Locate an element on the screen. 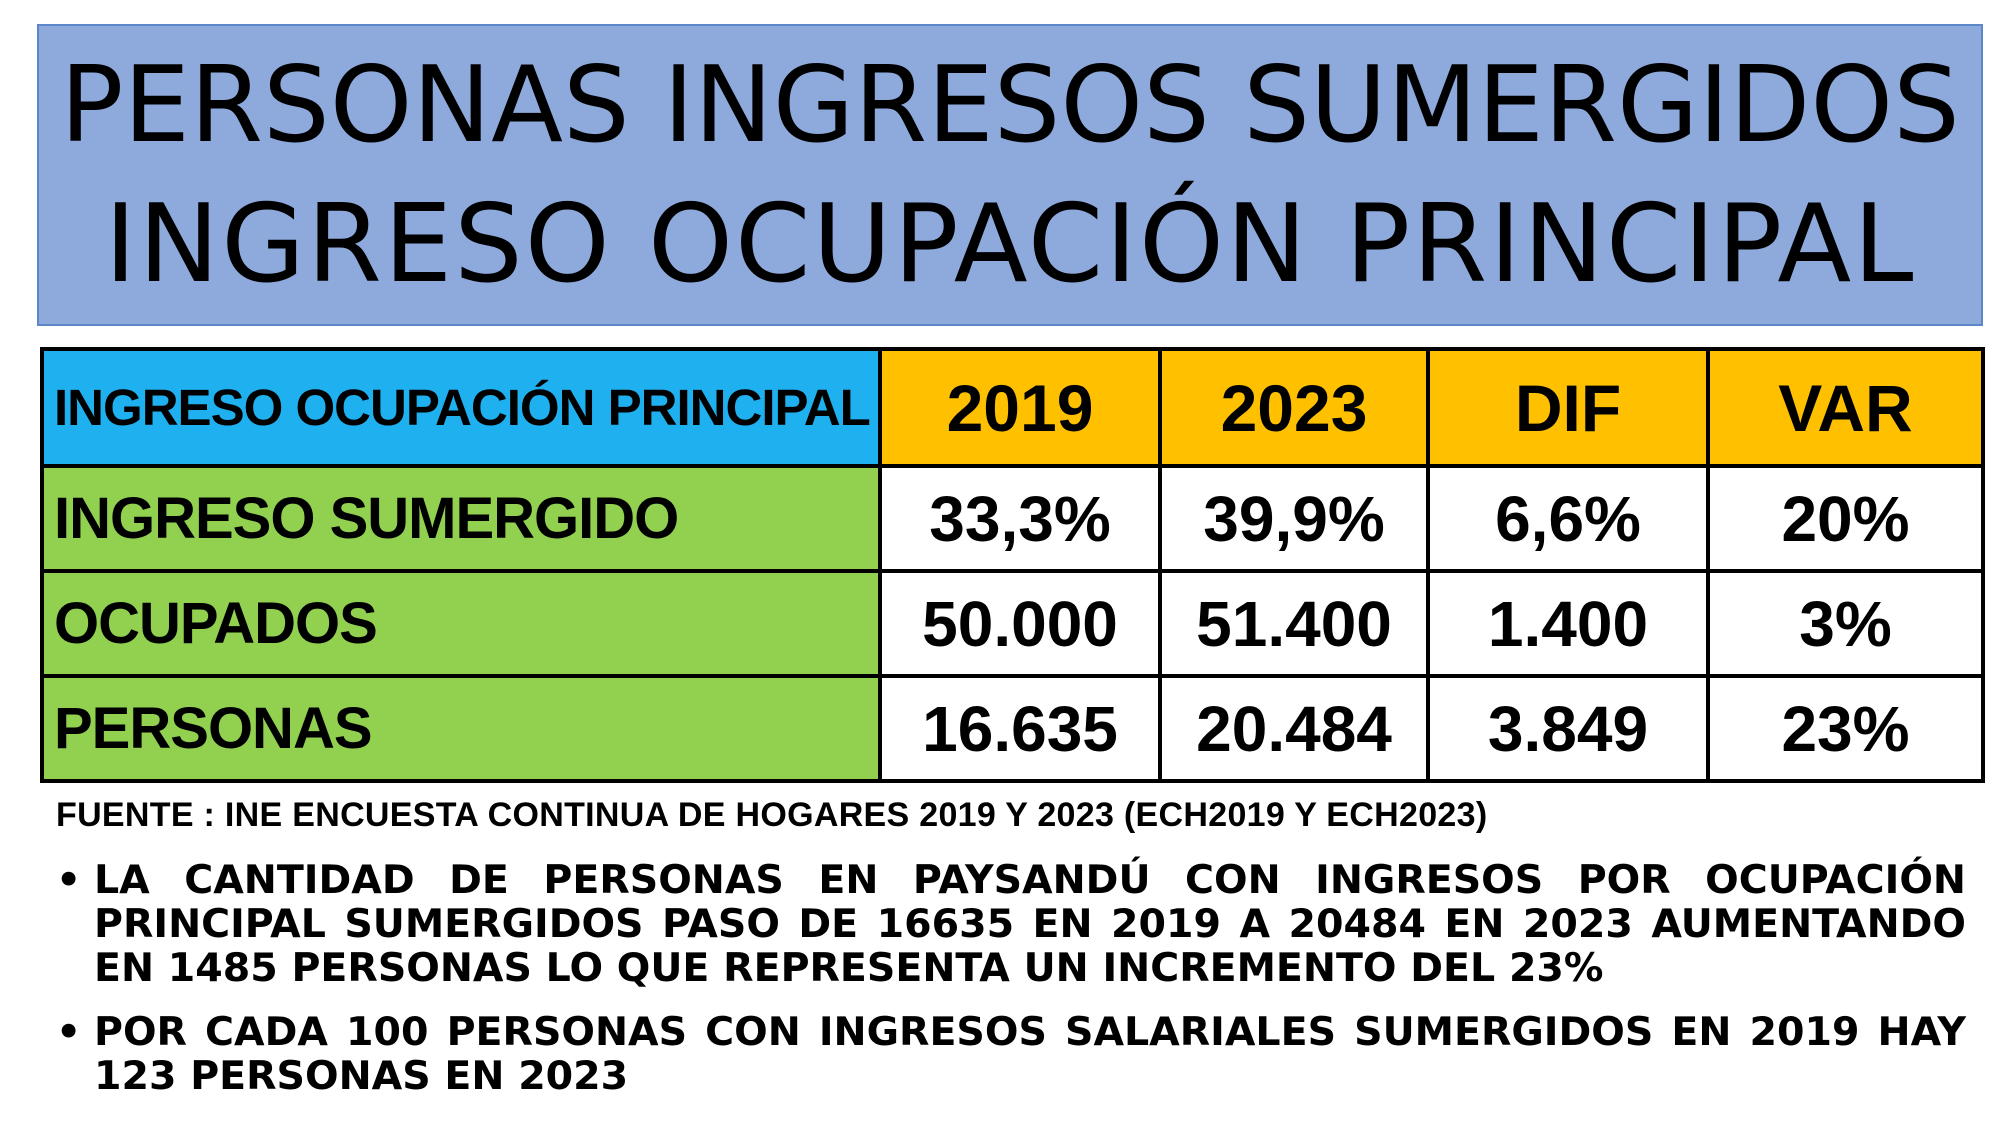 The height and width of the screenshot is (1125, 2000). header-var: VAR is located at coordinates (1845, 407).